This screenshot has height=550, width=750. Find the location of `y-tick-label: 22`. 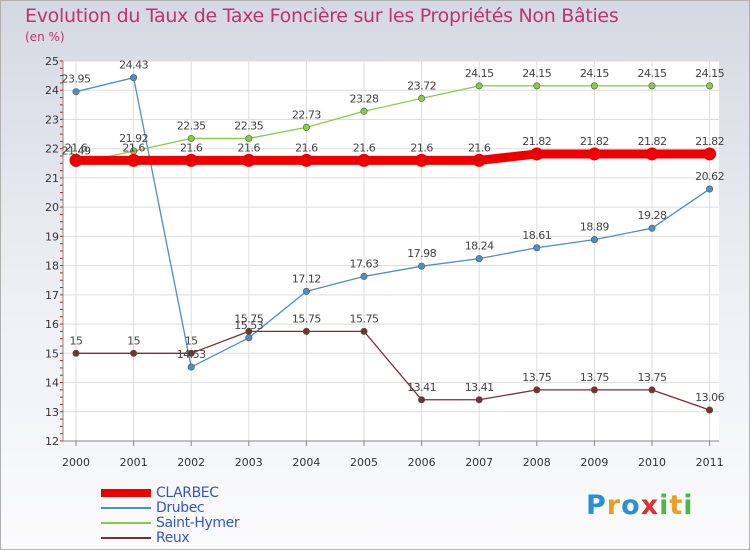

y-tick-label: 22 is located at coordinates (52, 149).